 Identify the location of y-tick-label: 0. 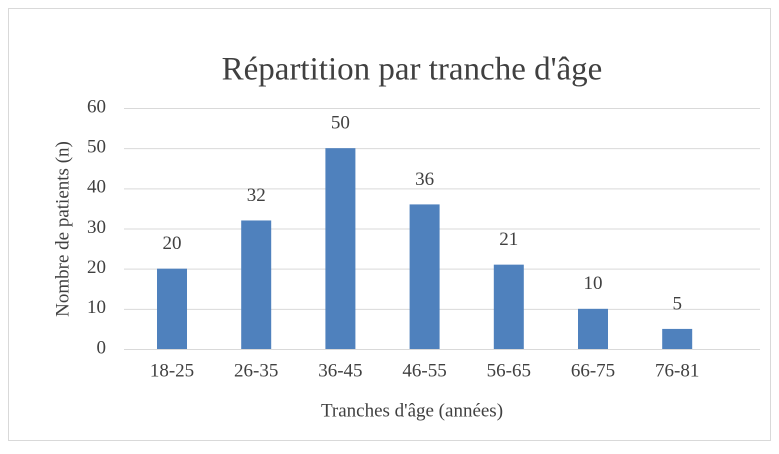
(102, 347).